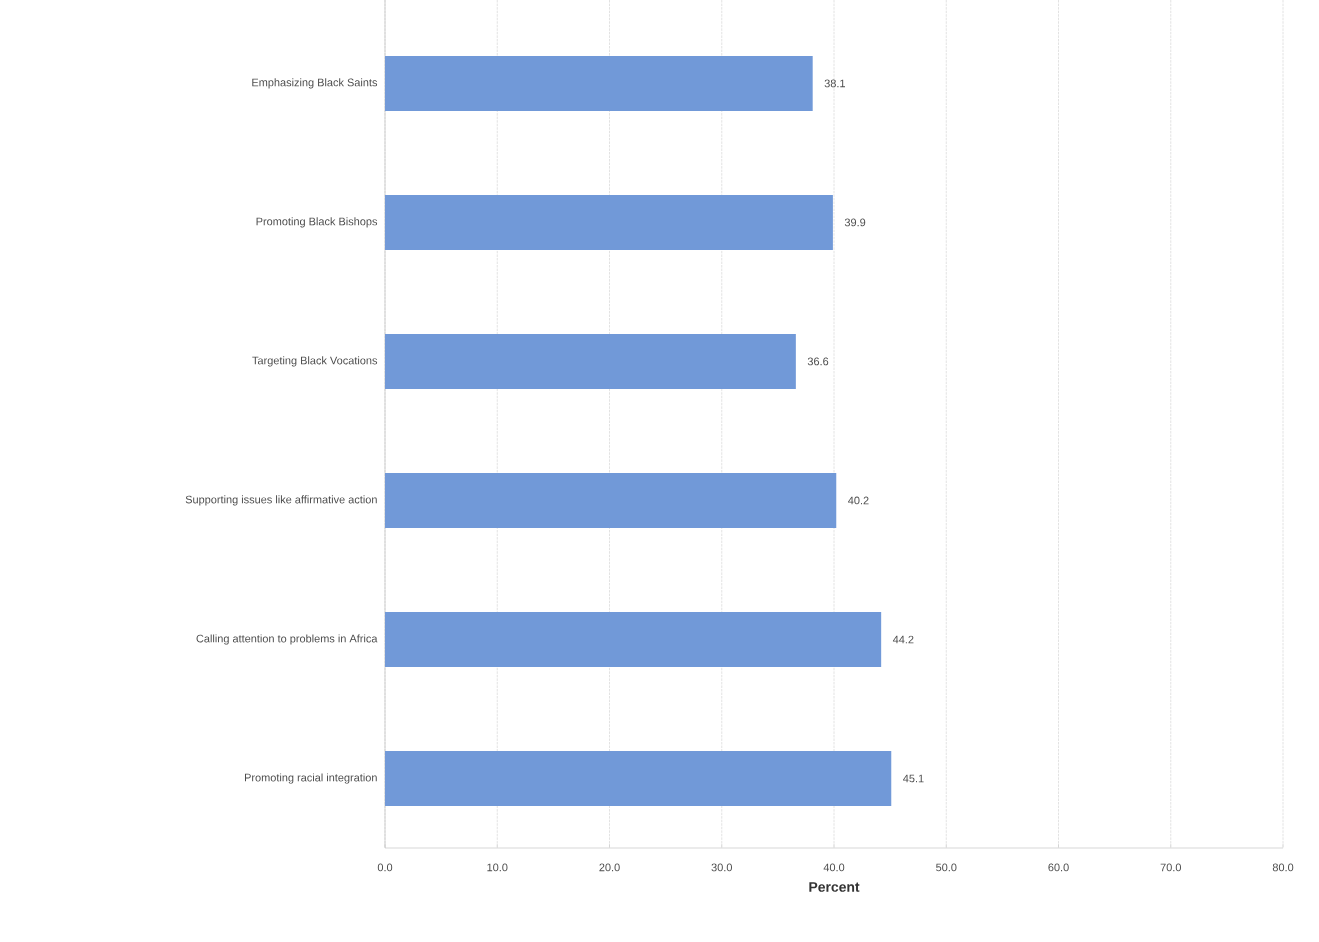 Image resolution: width=1319 pixels, height=942 pixels. Describe the element at coordinates (315, 83) in the screenshot. I see `y-tick-label: Emphasizing Black Saints` at that location.